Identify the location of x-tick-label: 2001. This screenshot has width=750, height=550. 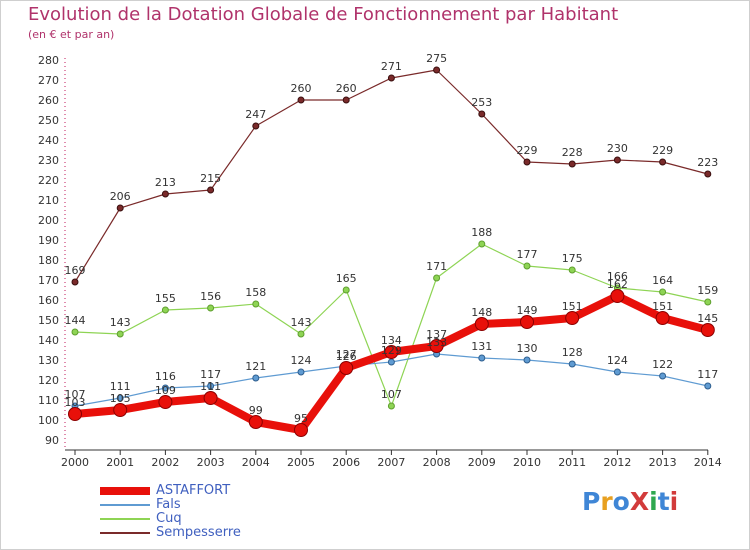
(120, 462).